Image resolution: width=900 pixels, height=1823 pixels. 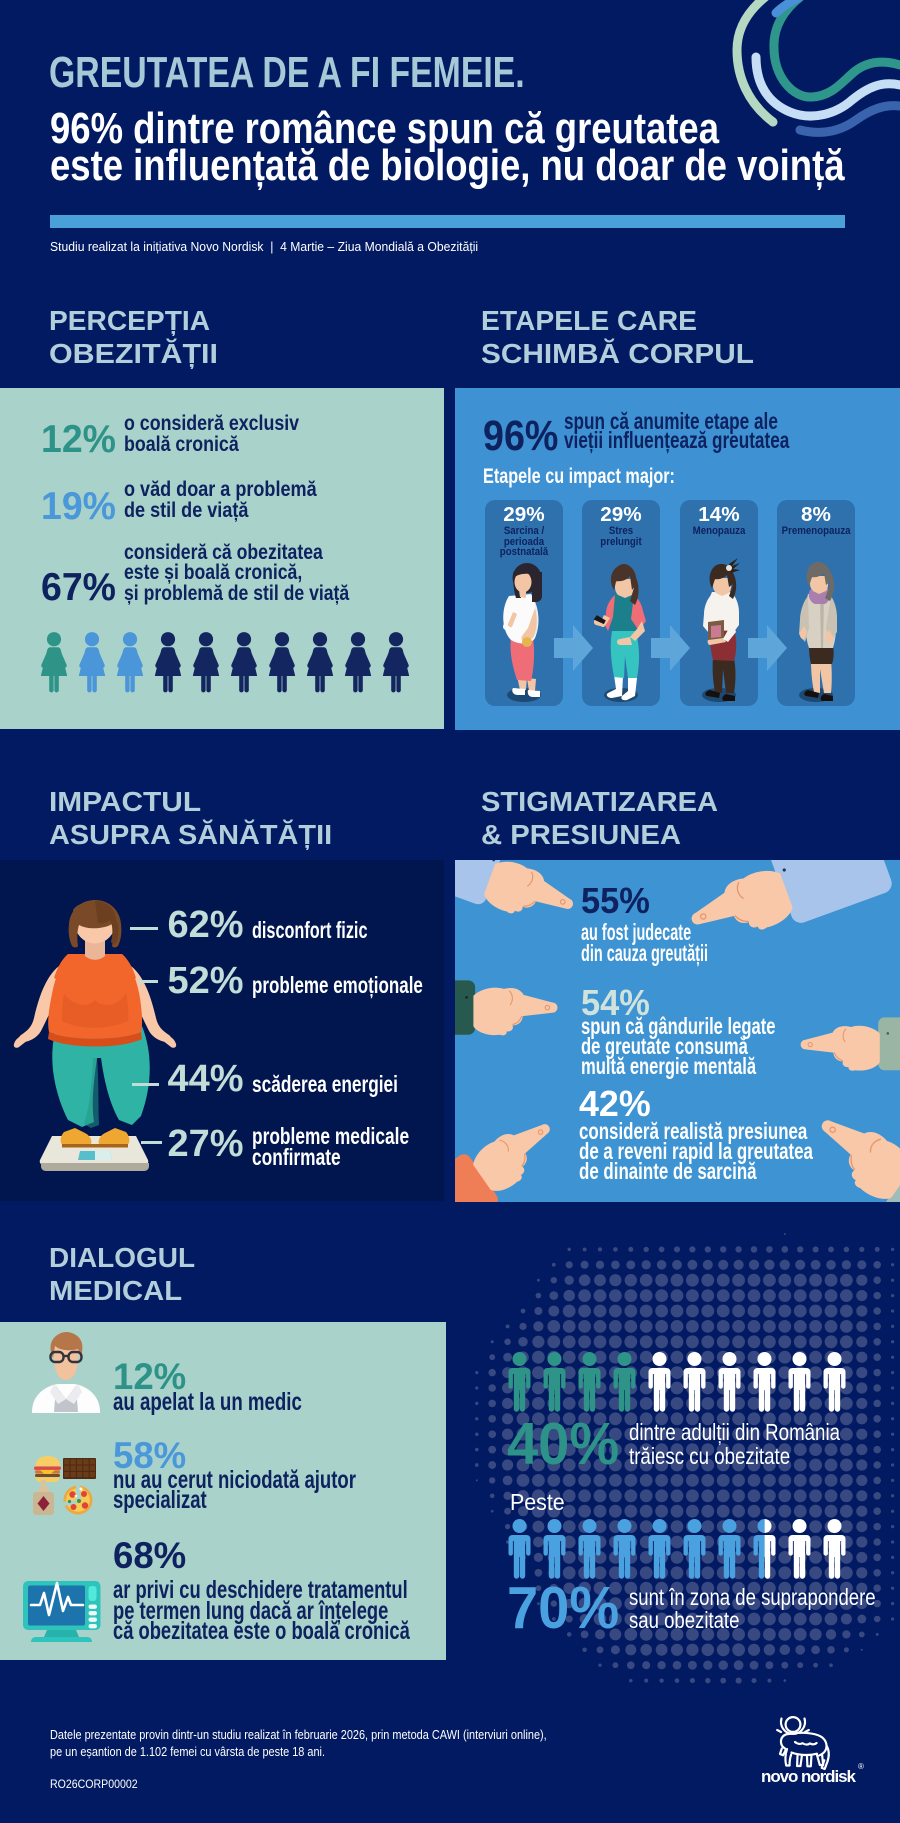 I want to click on svg-text: novo nordisk, so click(x=809, y=1776).